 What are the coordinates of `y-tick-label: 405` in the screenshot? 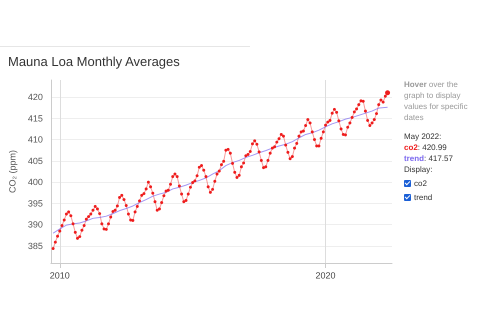 It's located at (35, 161).